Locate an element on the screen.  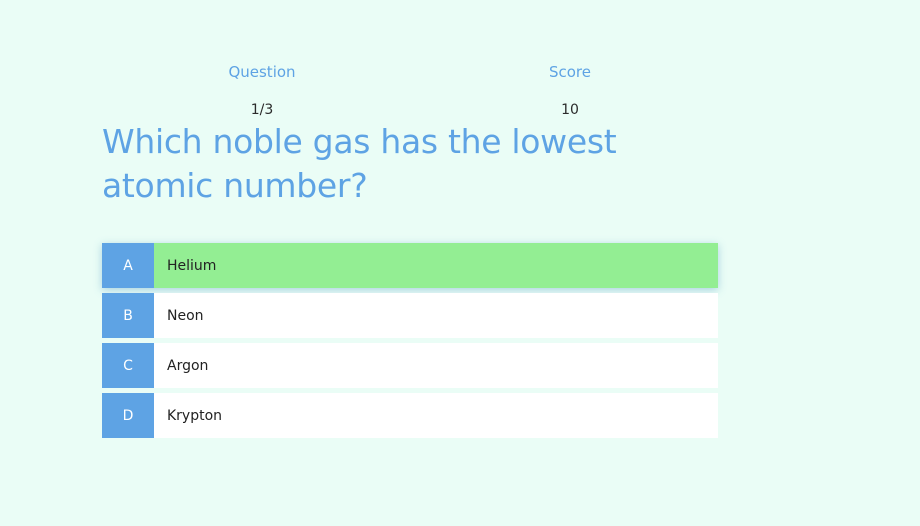
question-counter: Question 1/3 is located at coordinates (262, 90).